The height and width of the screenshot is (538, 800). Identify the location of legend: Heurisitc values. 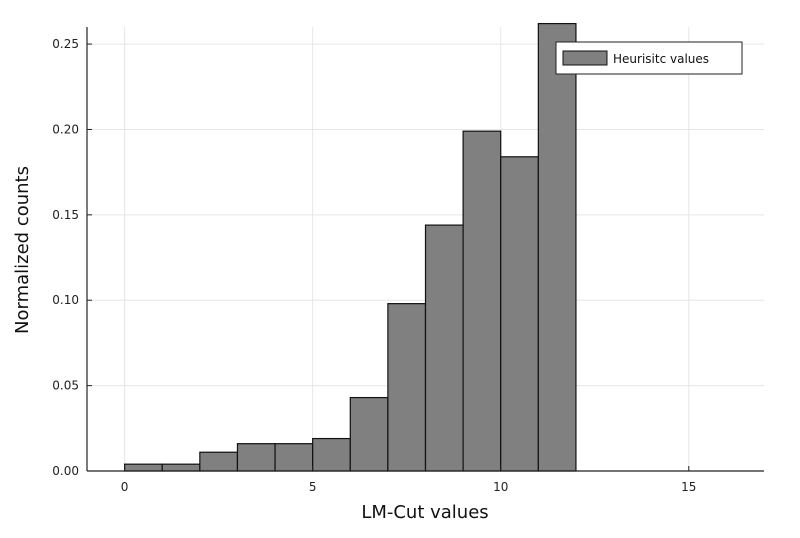
(649, 58).